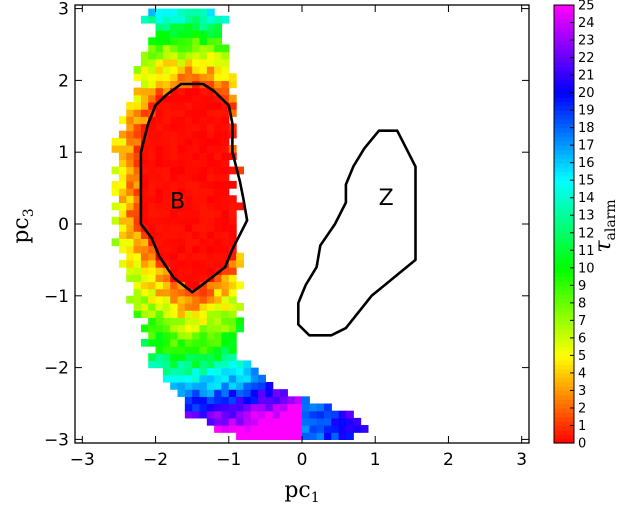 Image resolution: width=629 pixels, height=510 pixels. I want to click on colorbar-tick-label: 21, so click(586, 76).